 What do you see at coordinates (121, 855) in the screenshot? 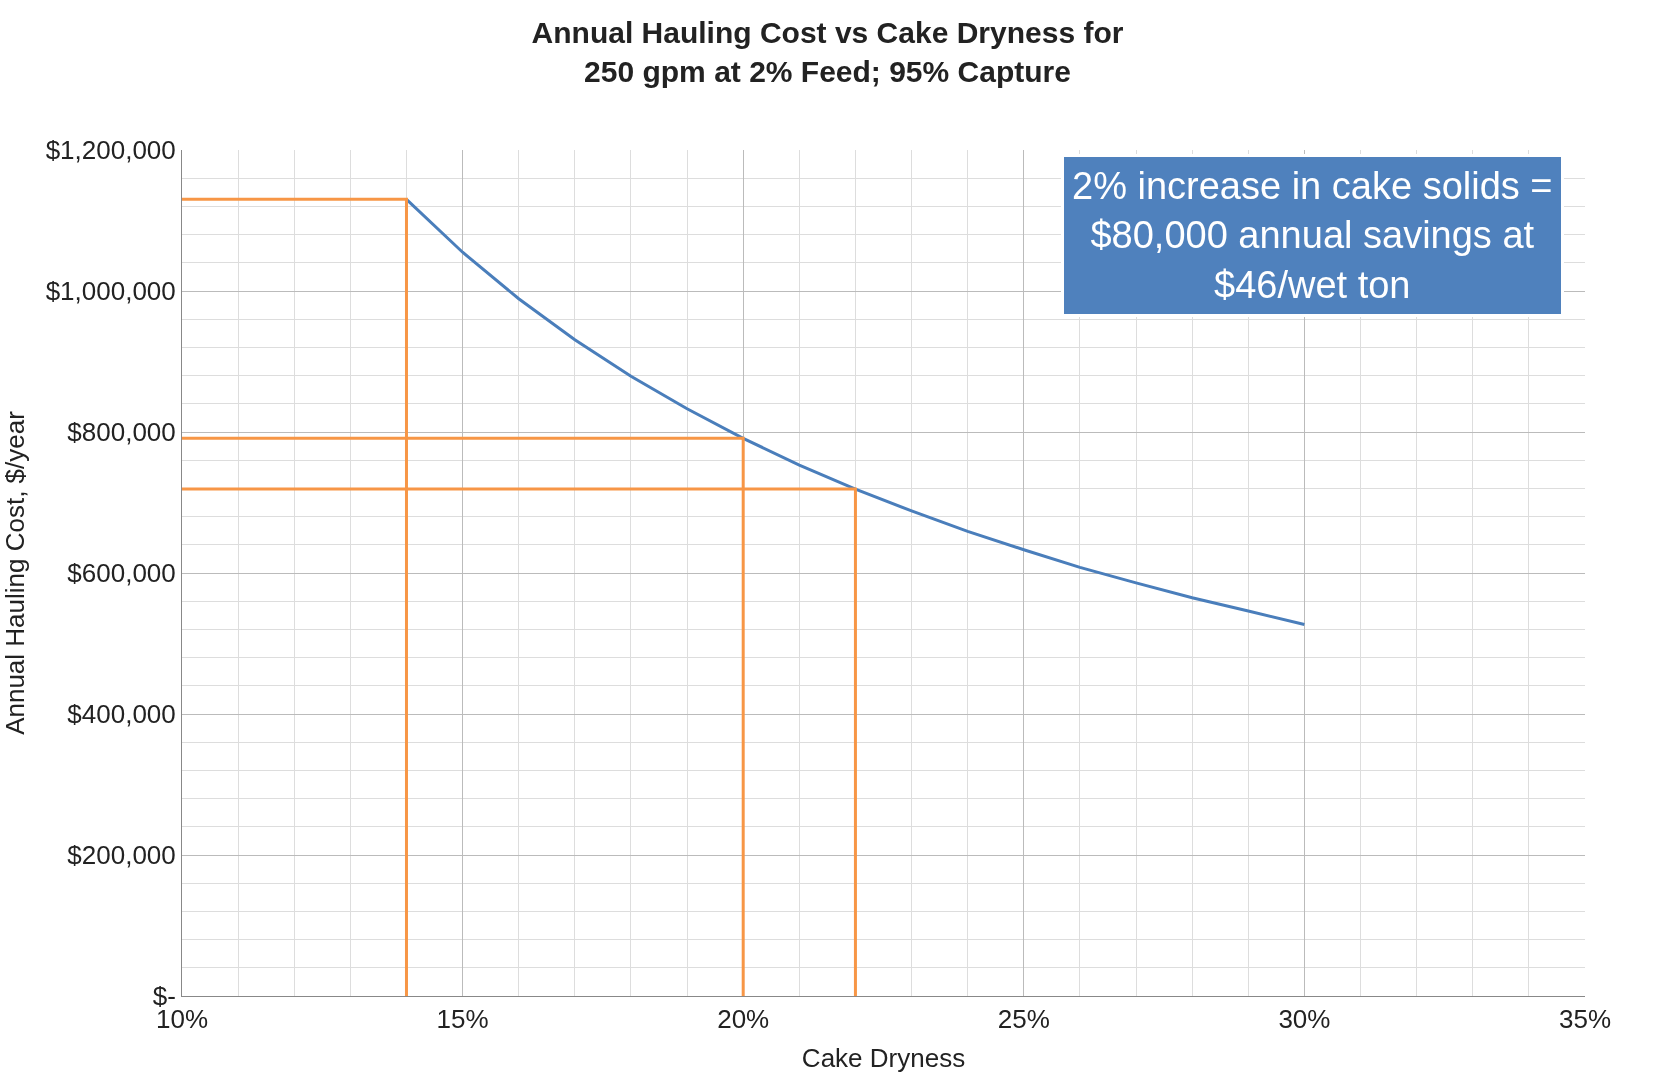
I see `y-tick-label: $200,000` at bounding box center [121, 855].